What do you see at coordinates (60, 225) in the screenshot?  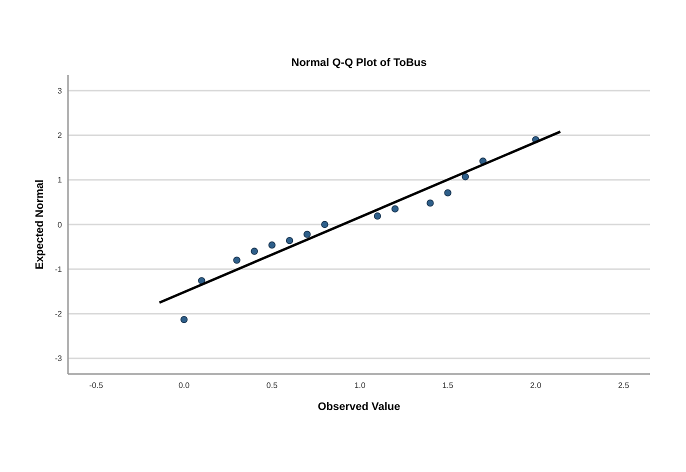 I see `y-tick-label: 0` at bounding box center [60, 225].